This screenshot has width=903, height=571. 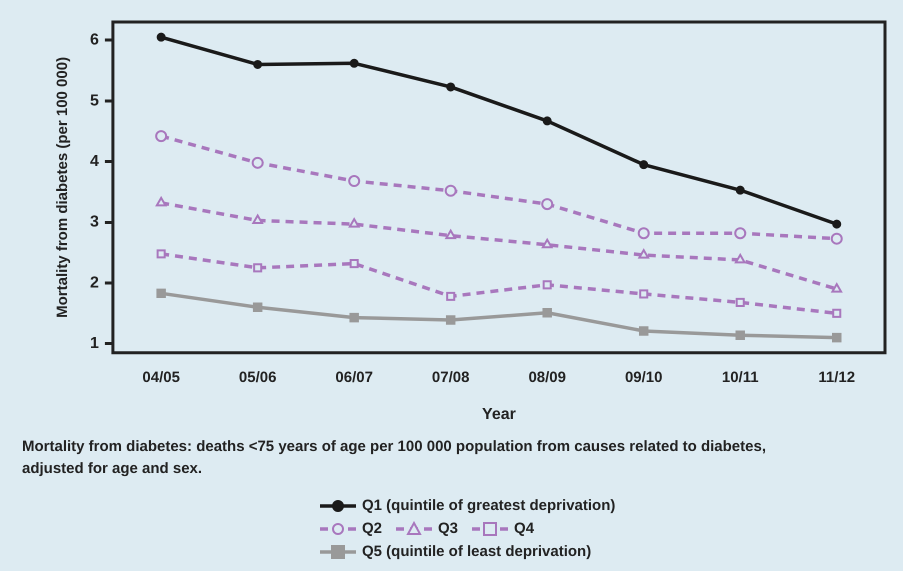 I want to click on legend-label: Q4, so click(x=524, y=528).